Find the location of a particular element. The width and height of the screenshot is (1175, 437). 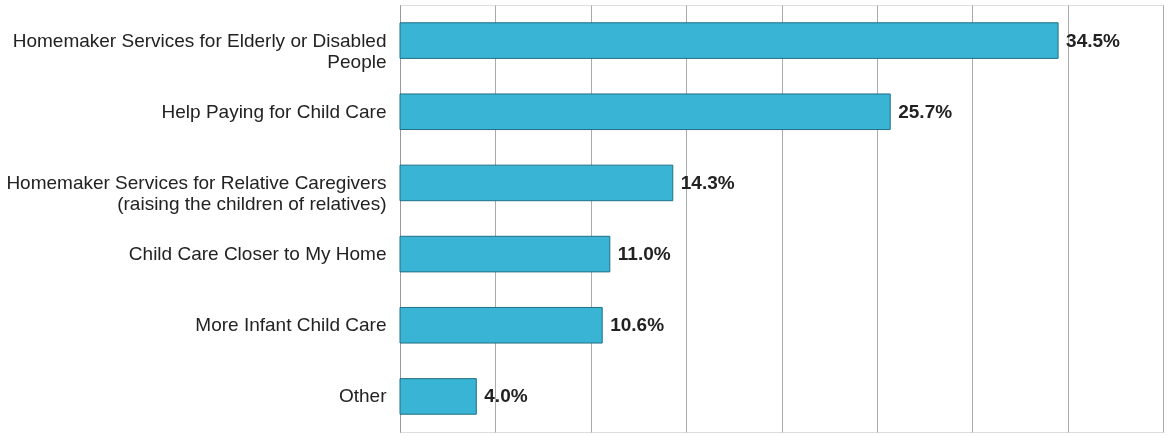

y-tick-label: Other is located at coordinates (363, 396).